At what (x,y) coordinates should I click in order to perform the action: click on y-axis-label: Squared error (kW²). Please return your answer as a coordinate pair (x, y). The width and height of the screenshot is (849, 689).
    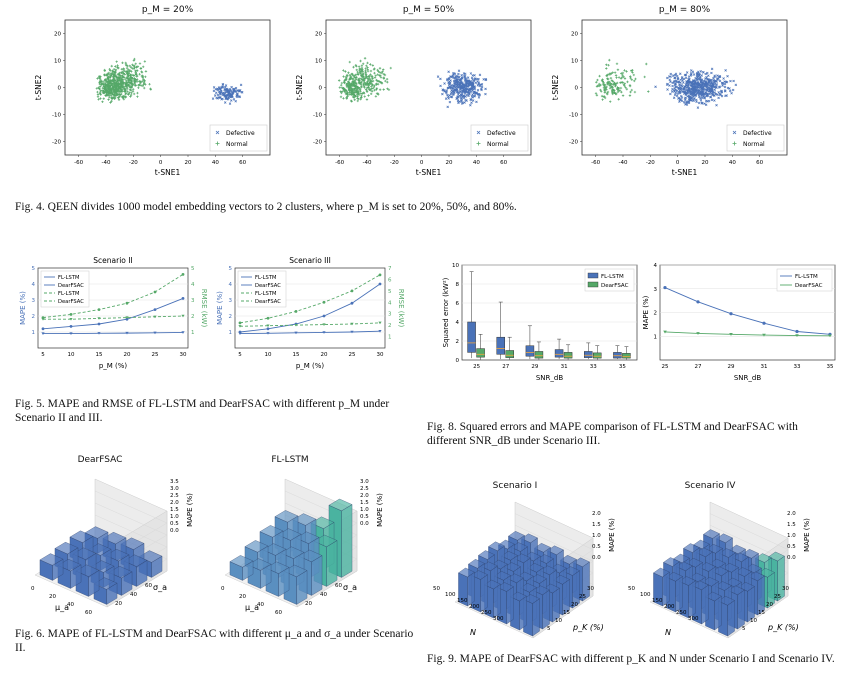
    Looking at the image, I should click on (446, 312).